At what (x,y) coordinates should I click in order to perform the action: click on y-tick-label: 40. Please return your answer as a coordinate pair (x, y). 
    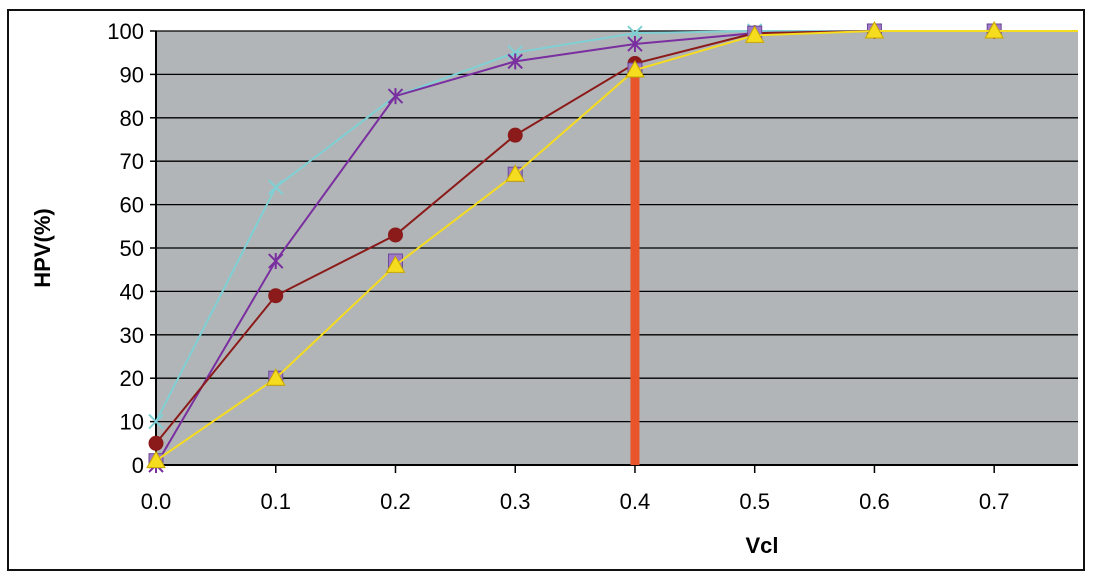
    Looking at the image, I should click on (132, 291).